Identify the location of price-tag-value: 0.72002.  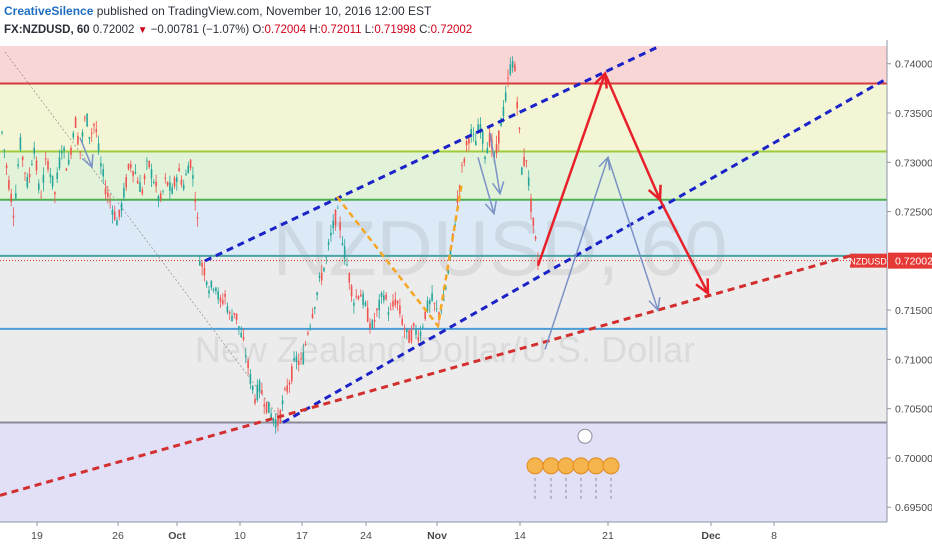
(913, 262).